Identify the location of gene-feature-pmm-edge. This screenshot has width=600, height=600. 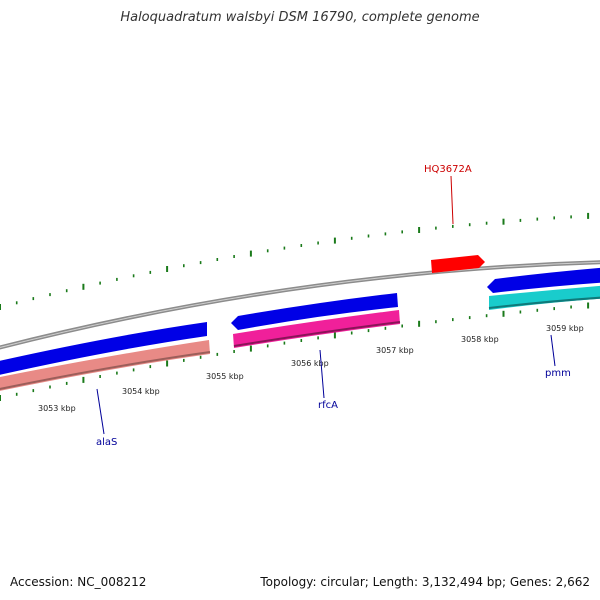
(544, 302).